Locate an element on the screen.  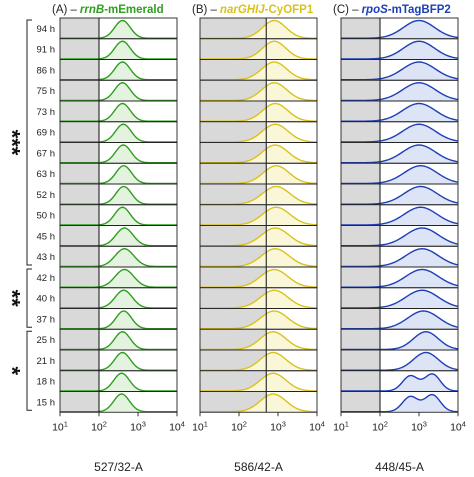
panel-title-gene: rrnB is located at coordinates (92, 10).